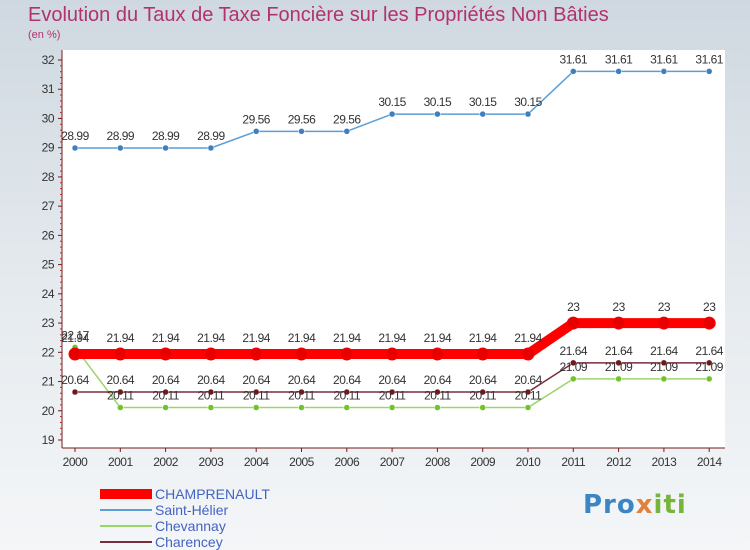 This screenshot has width=750, height=550. Describe the element at coordinates (573, 307) in the screenshot. I see `data-label: 23` at that location.